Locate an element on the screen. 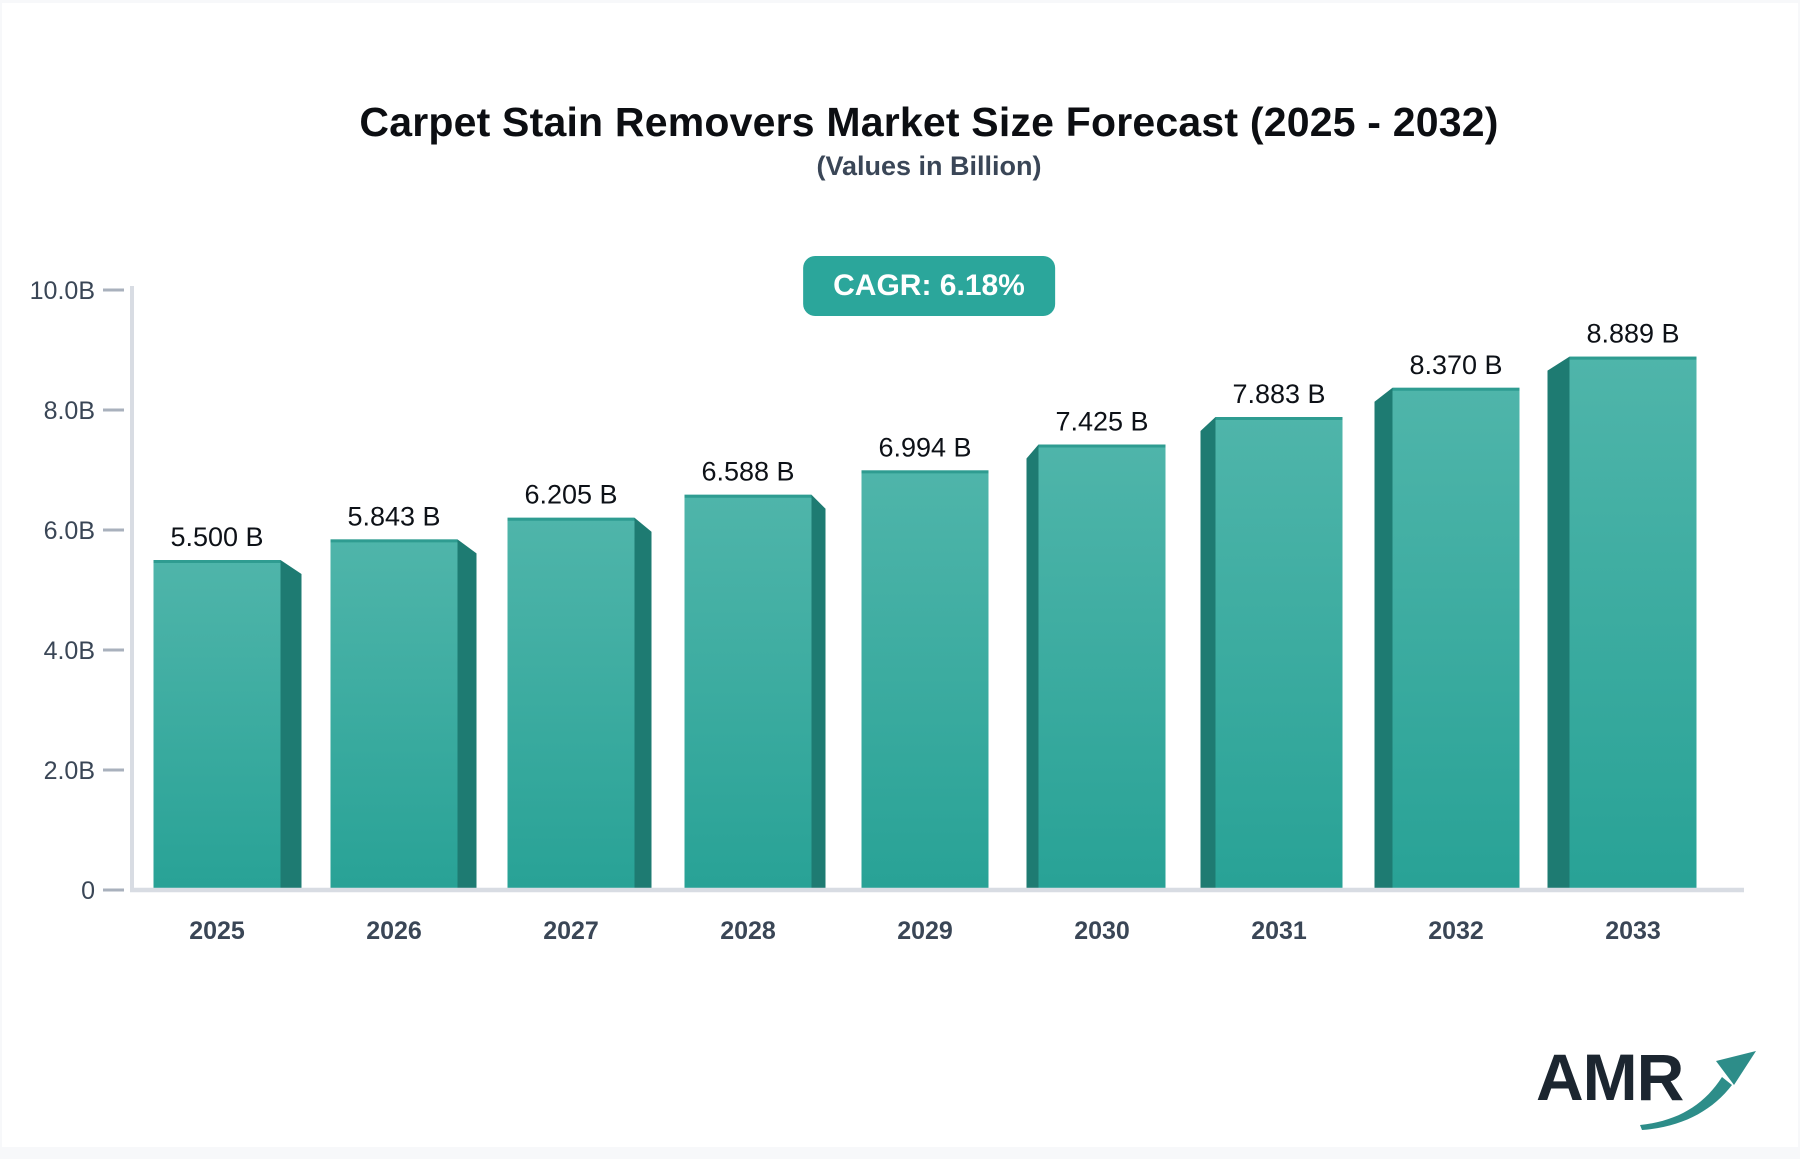  bar-2030: 7.425 B 2030 is located at coordinates (1096, 676).